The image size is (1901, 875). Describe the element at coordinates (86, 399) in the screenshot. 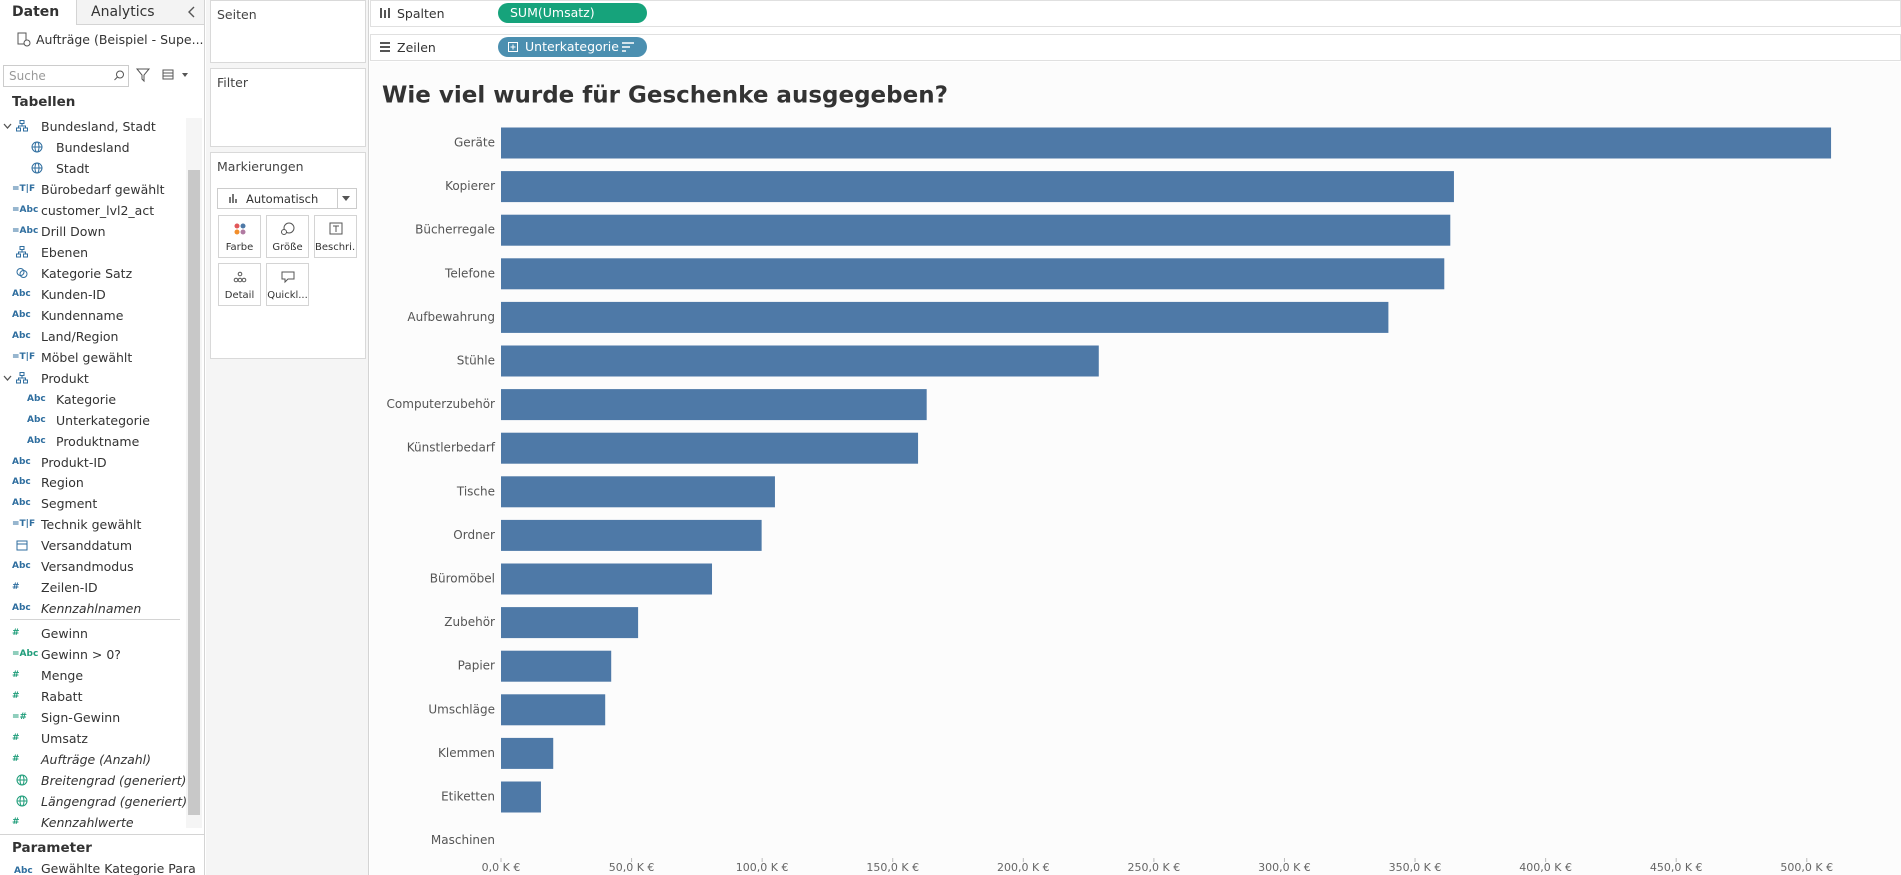

I see `field-name: Kategorie` at that location.